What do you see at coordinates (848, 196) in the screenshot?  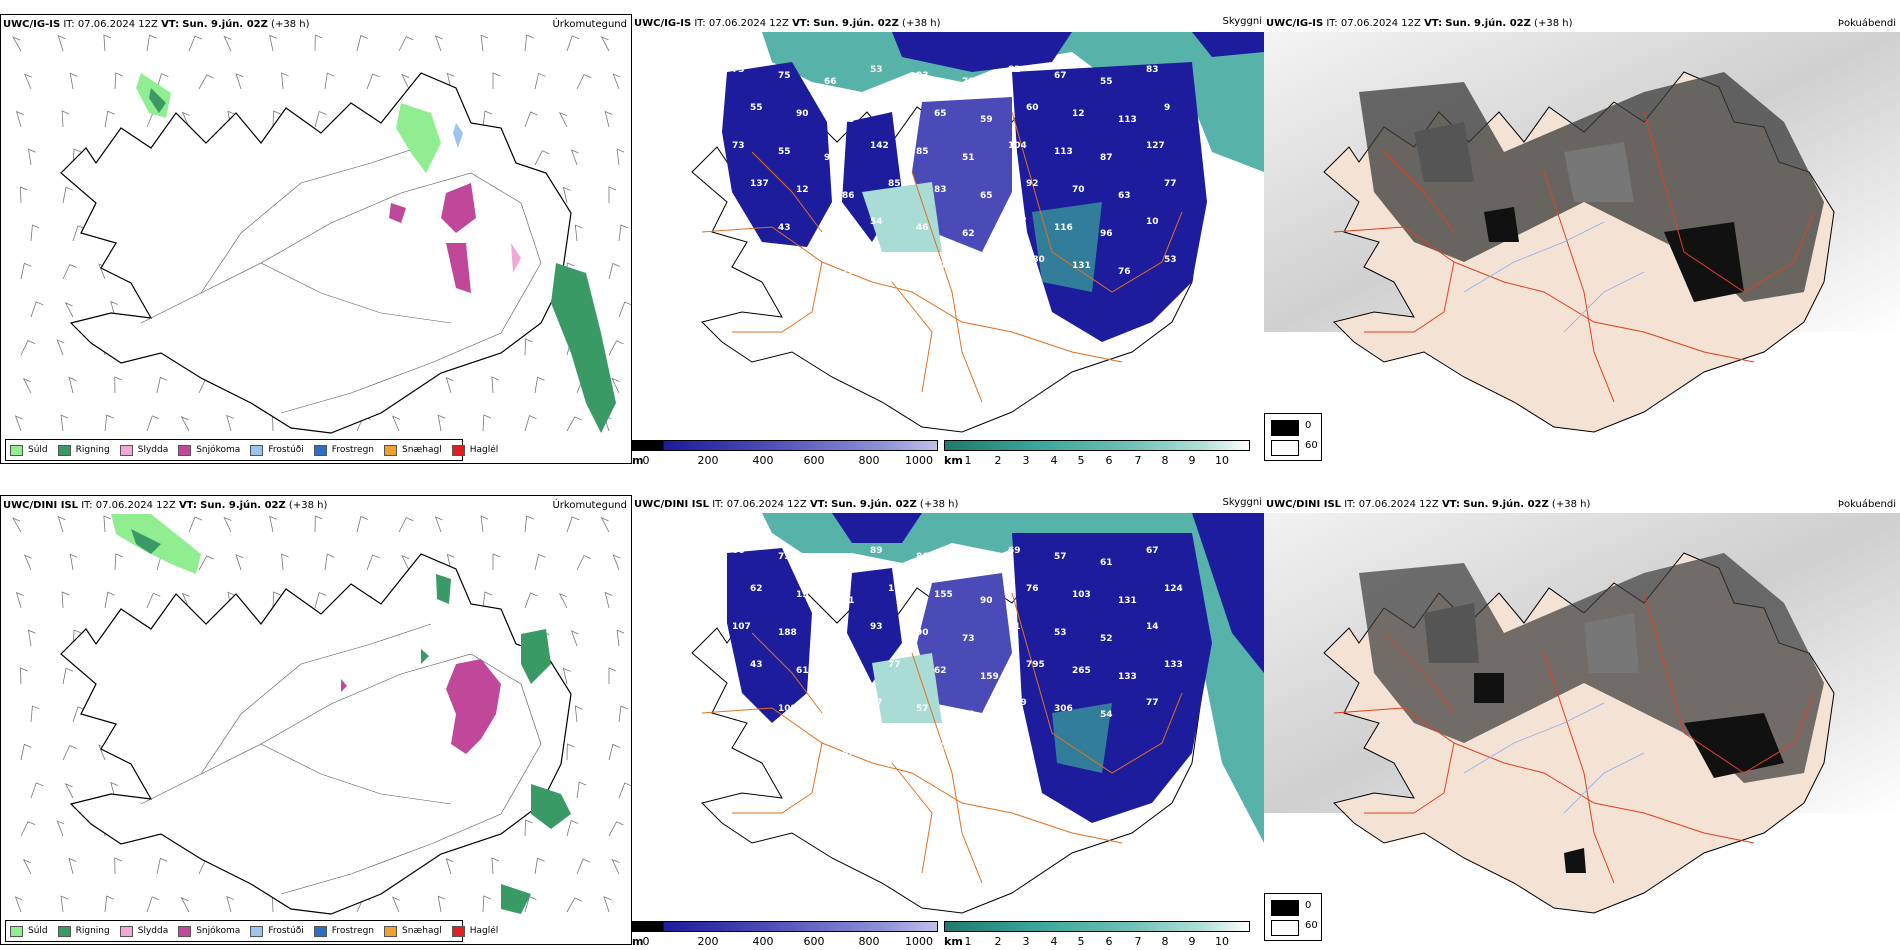 I see `cloud-base-label: 86` at bounding box center [848, 196].